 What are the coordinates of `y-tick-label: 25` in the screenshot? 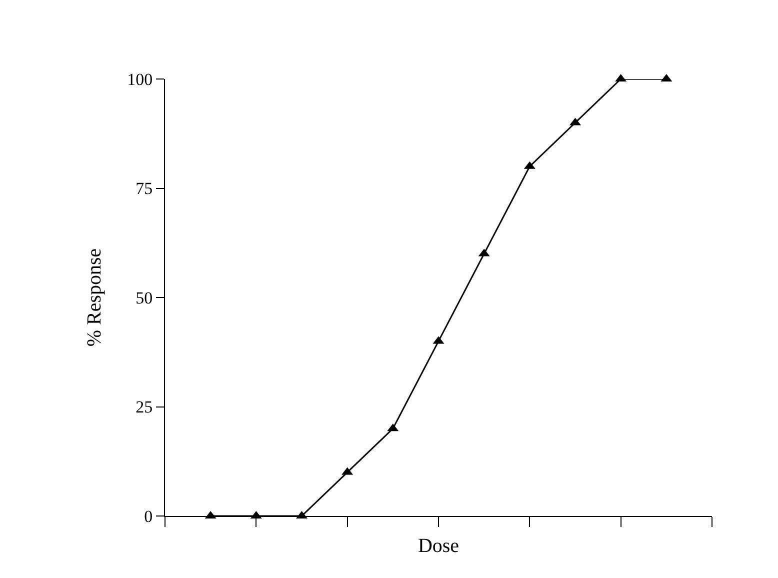 It's located at (144, 407).